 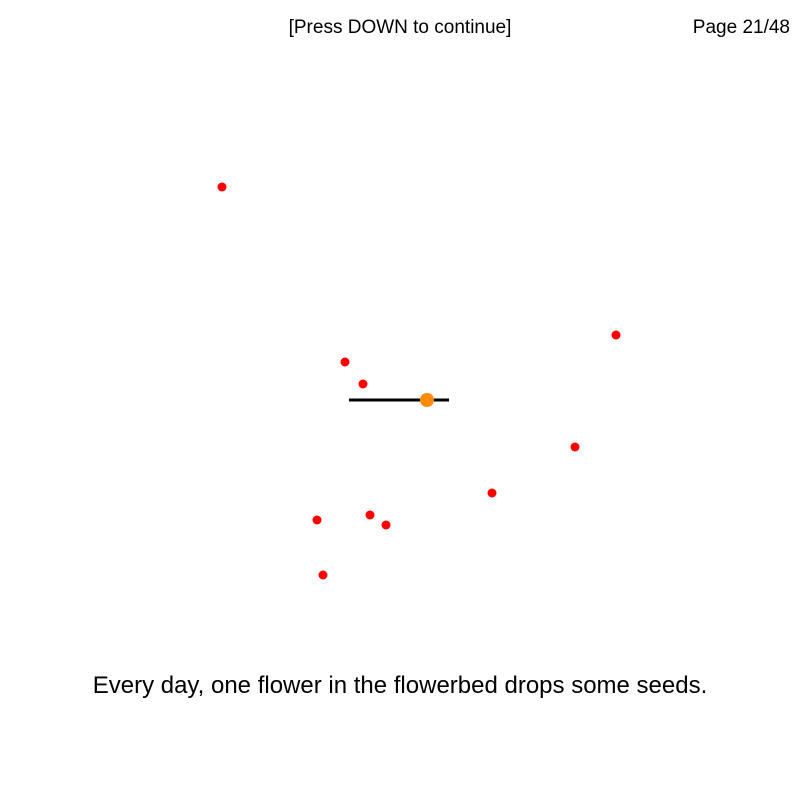 What do you see at coordinates (427, 400) in the screenshot?
I see `flower` at bounding box center [427, 400].